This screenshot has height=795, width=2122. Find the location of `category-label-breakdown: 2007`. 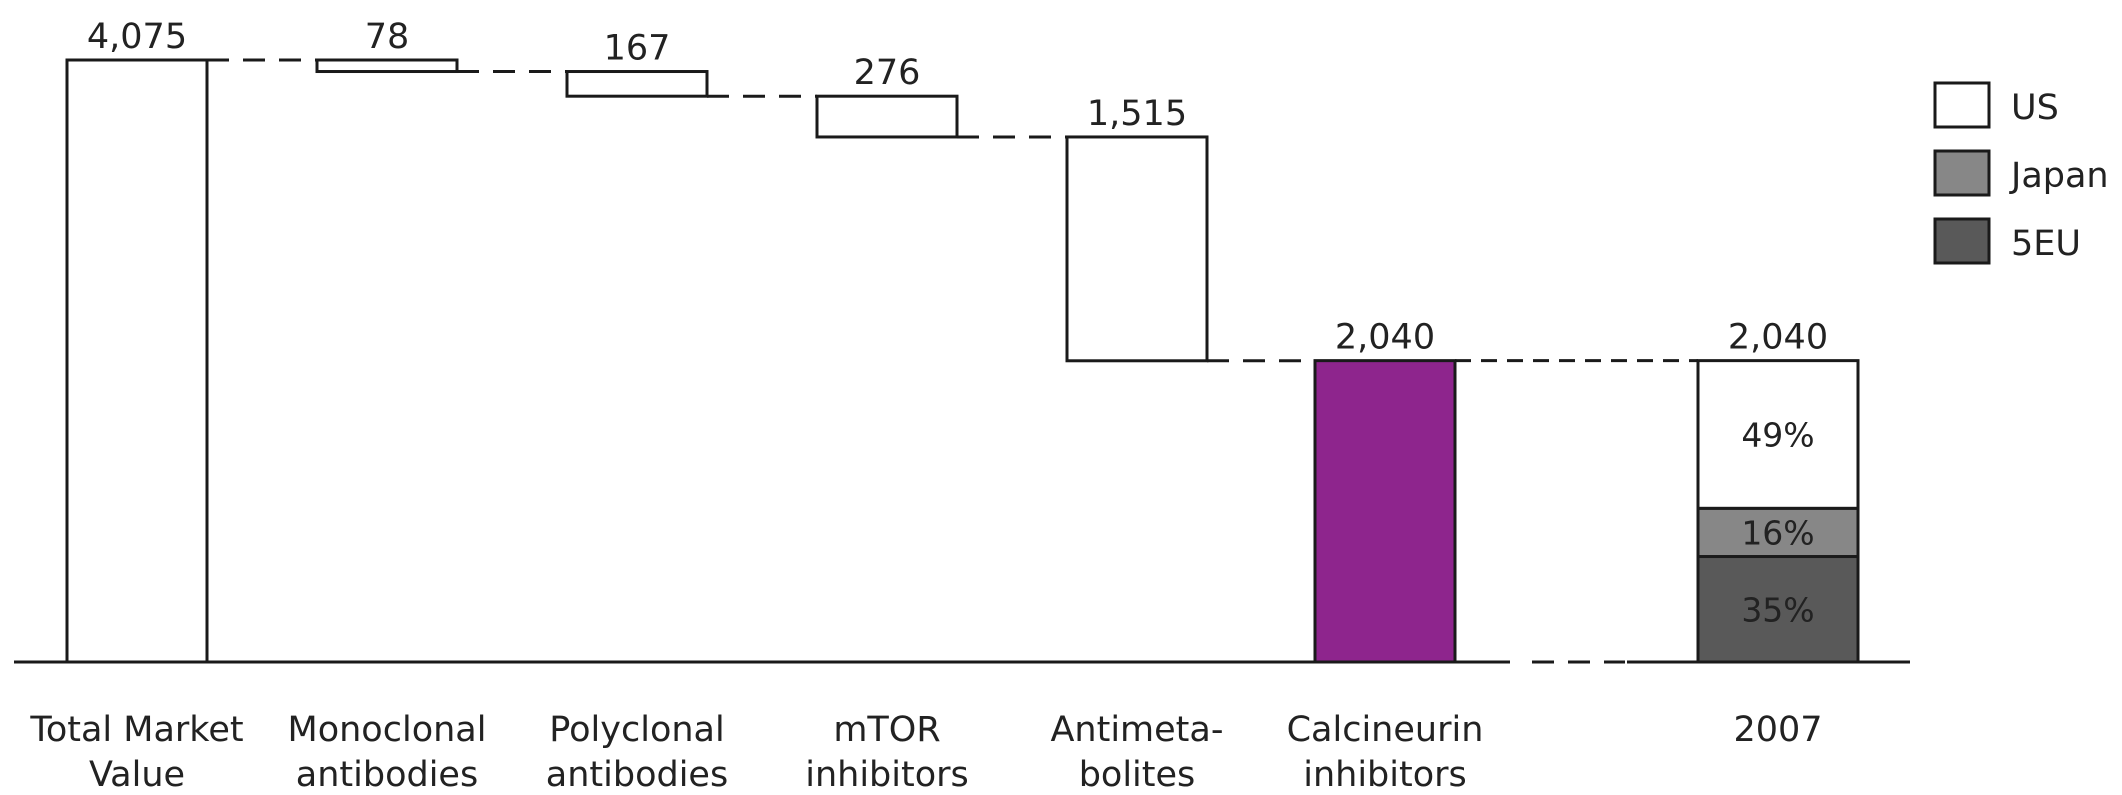

category-label-breakdown: 2007 is located at coordinates (1777, 730).